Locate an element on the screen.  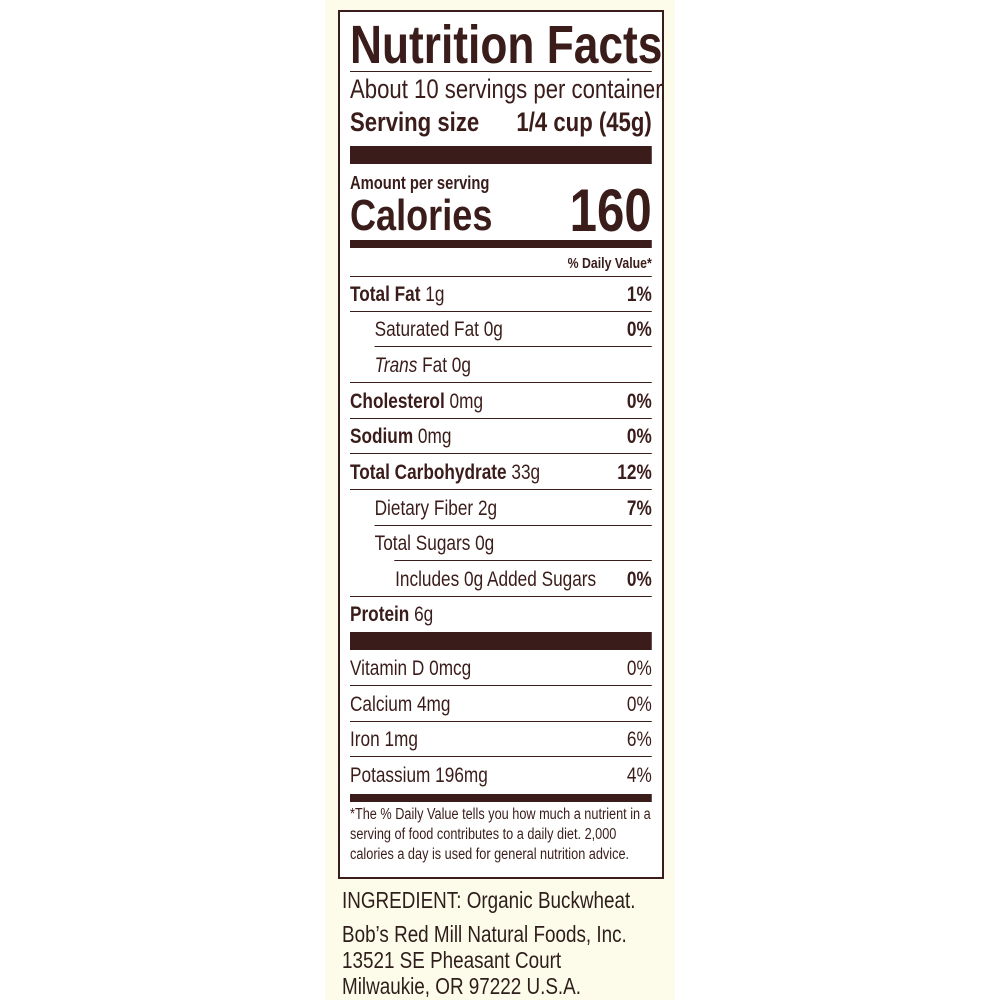
nutrient-row-added-sugars: Includes 0g Added Sugars 0% is located at coordinates (501, 579).